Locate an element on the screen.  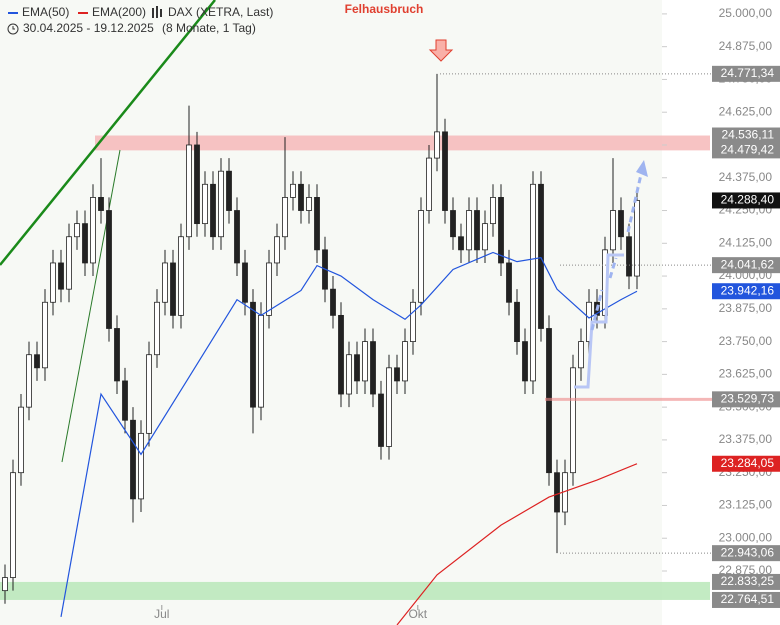
projection-path is located at coordinates (599, 321).